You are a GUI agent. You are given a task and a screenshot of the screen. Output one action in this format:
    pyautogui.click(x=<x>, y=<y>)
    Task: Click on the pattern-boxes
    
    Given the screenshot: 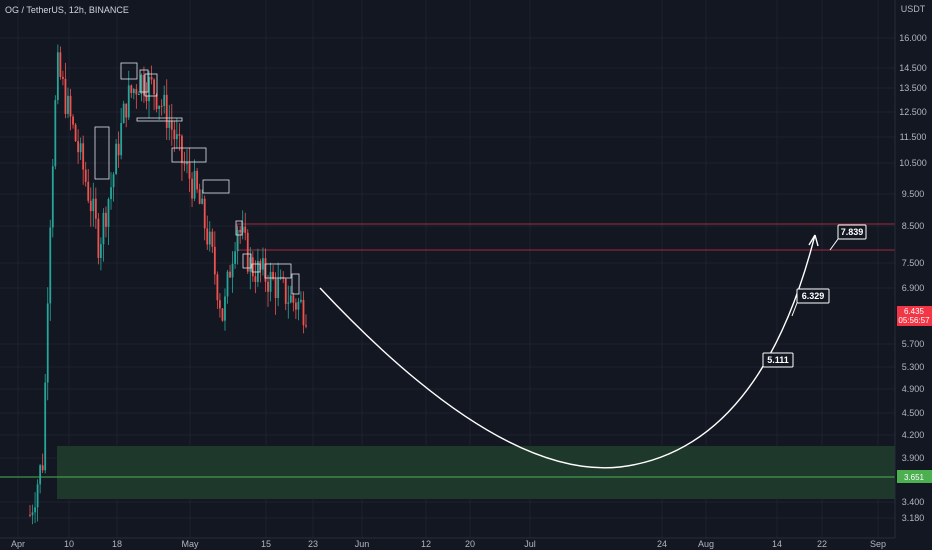 What is the action you would take?
    pyautogui.click(x=197, y=178)
    